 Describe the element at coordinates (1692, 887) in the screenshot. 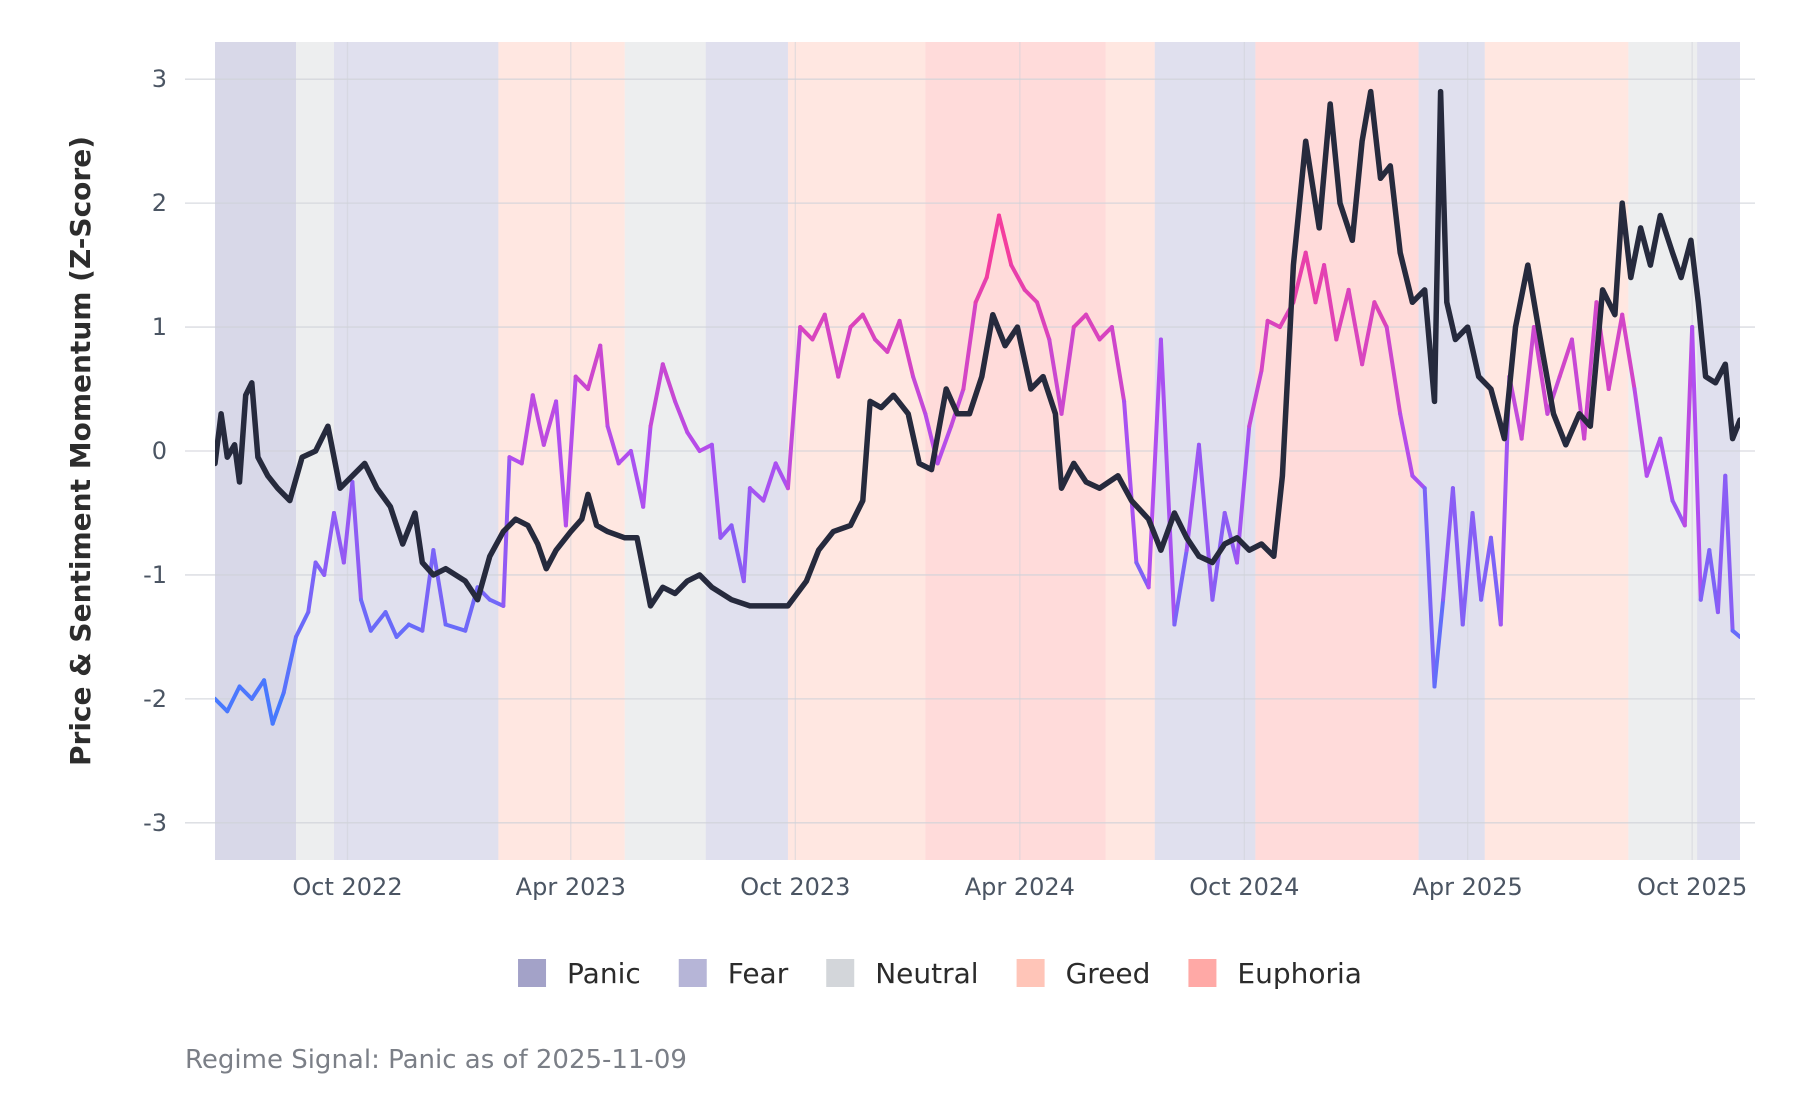

I see `x-tick-label: Oct 2025` at that location.